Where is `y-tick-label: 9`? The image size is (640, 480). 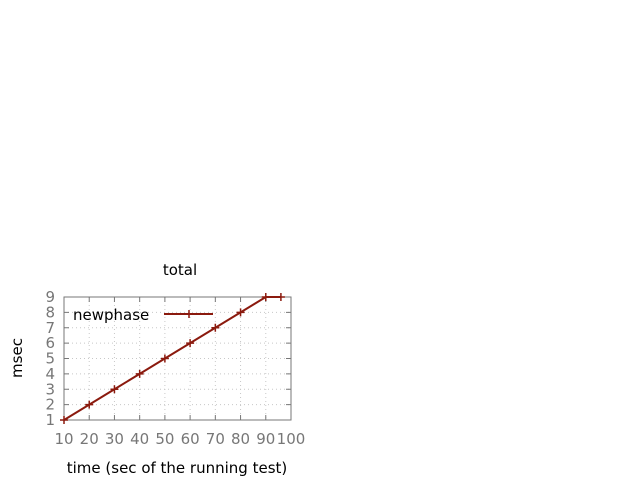
y-tick-label: 9 is located at coordinates (50, 297).